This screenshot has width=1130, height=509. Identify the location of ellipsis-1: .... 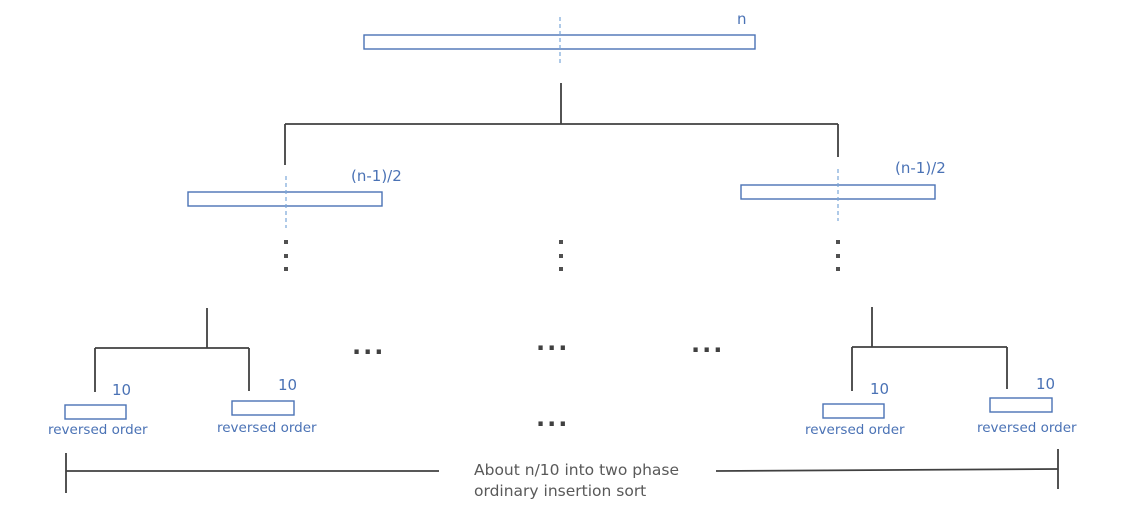
(368, 346).